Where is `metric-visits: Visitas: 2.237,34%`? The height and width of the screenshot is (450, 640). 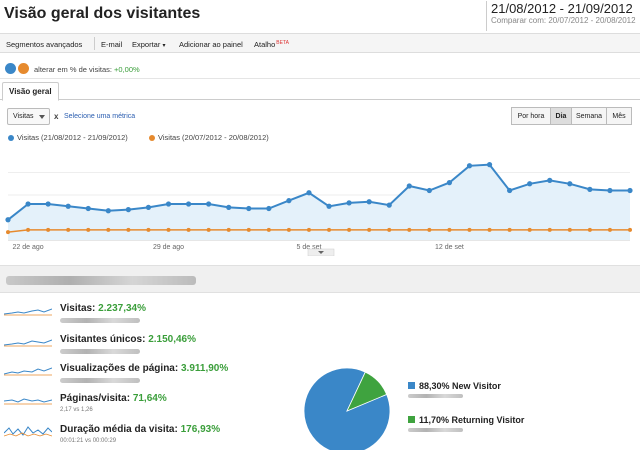
metric-visits: Visitas: 2.237,34% is located at coordinates (150, 316).